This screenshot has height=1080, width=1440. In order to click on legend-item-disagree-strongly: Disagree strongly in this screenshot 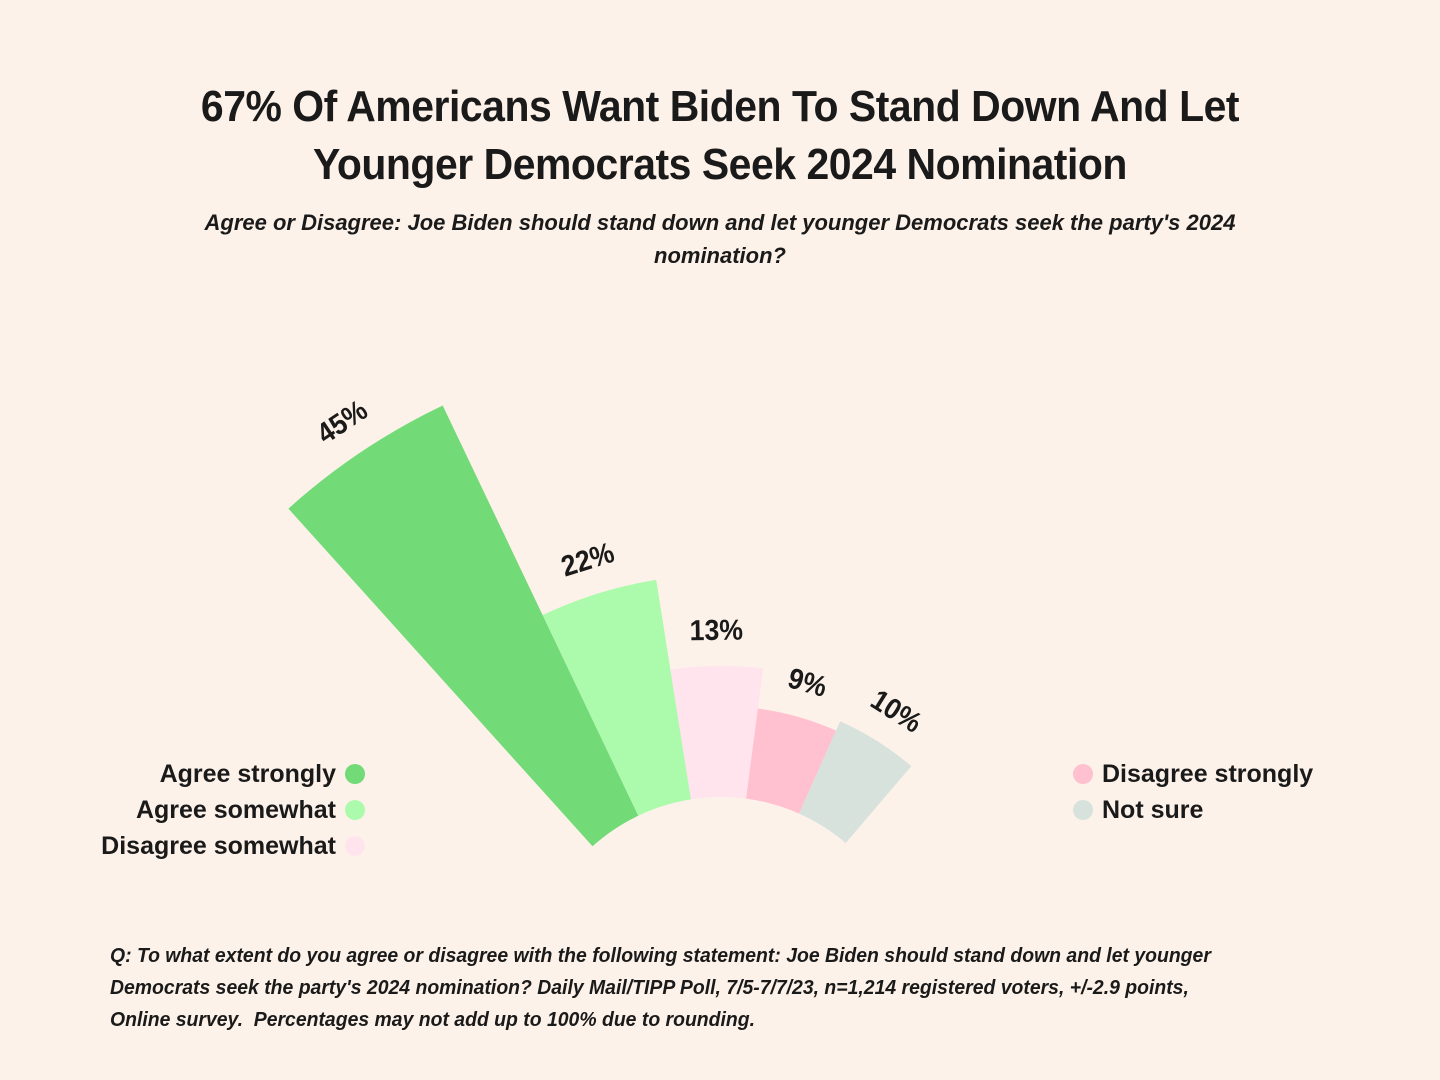, I will do `click(1238, 774)`.